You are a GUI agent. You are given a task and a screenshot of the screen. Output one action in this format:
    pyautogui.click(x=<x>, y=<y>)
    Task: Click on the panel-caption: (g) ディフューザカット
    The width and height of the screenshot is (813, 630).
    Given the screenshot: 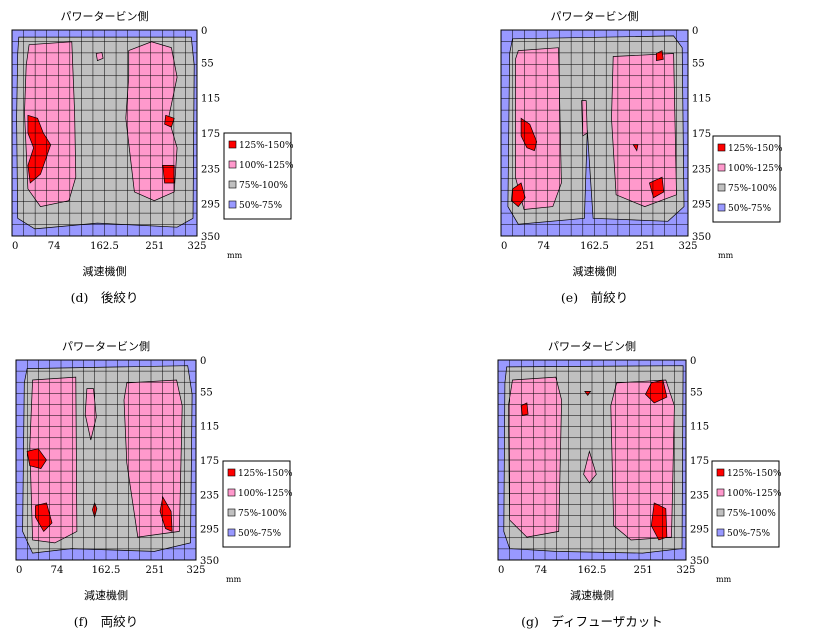 What is the action you would take?
    pyautogui.click(x=592, y=621)
    